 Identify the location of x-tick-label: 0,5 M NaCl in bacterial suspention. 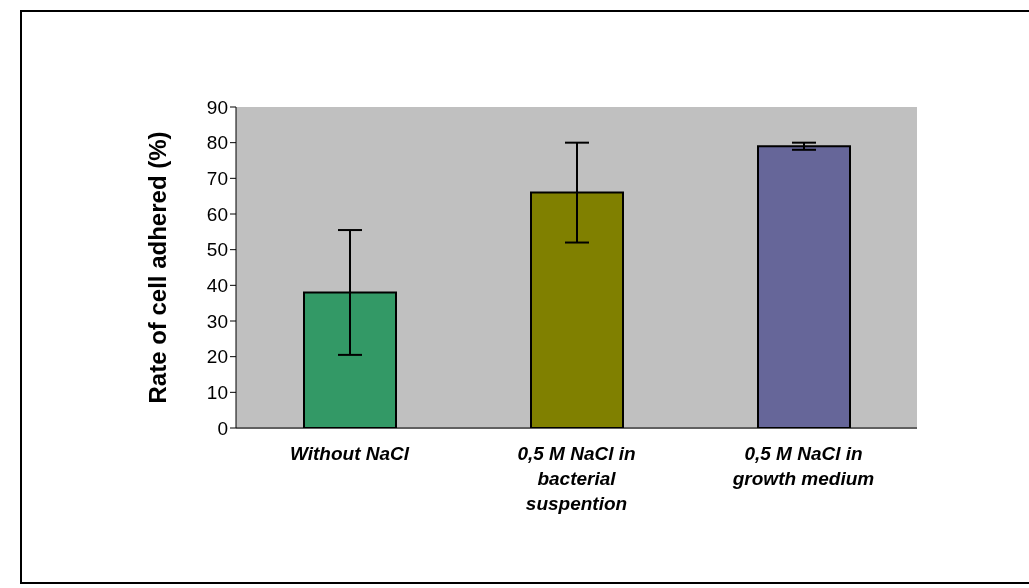
(576, 478).